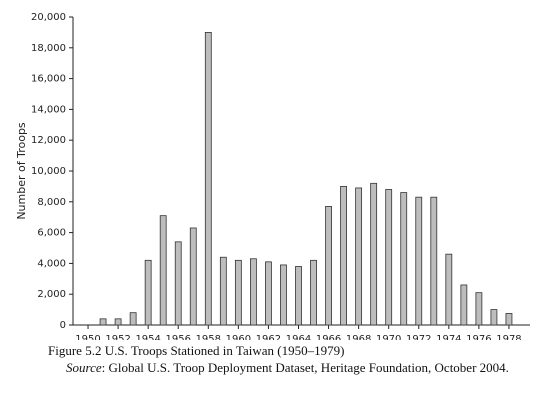  Describe the element at coordinates (178, 337) in the screenshot. I see `x-tick-label: 1956` at that location.